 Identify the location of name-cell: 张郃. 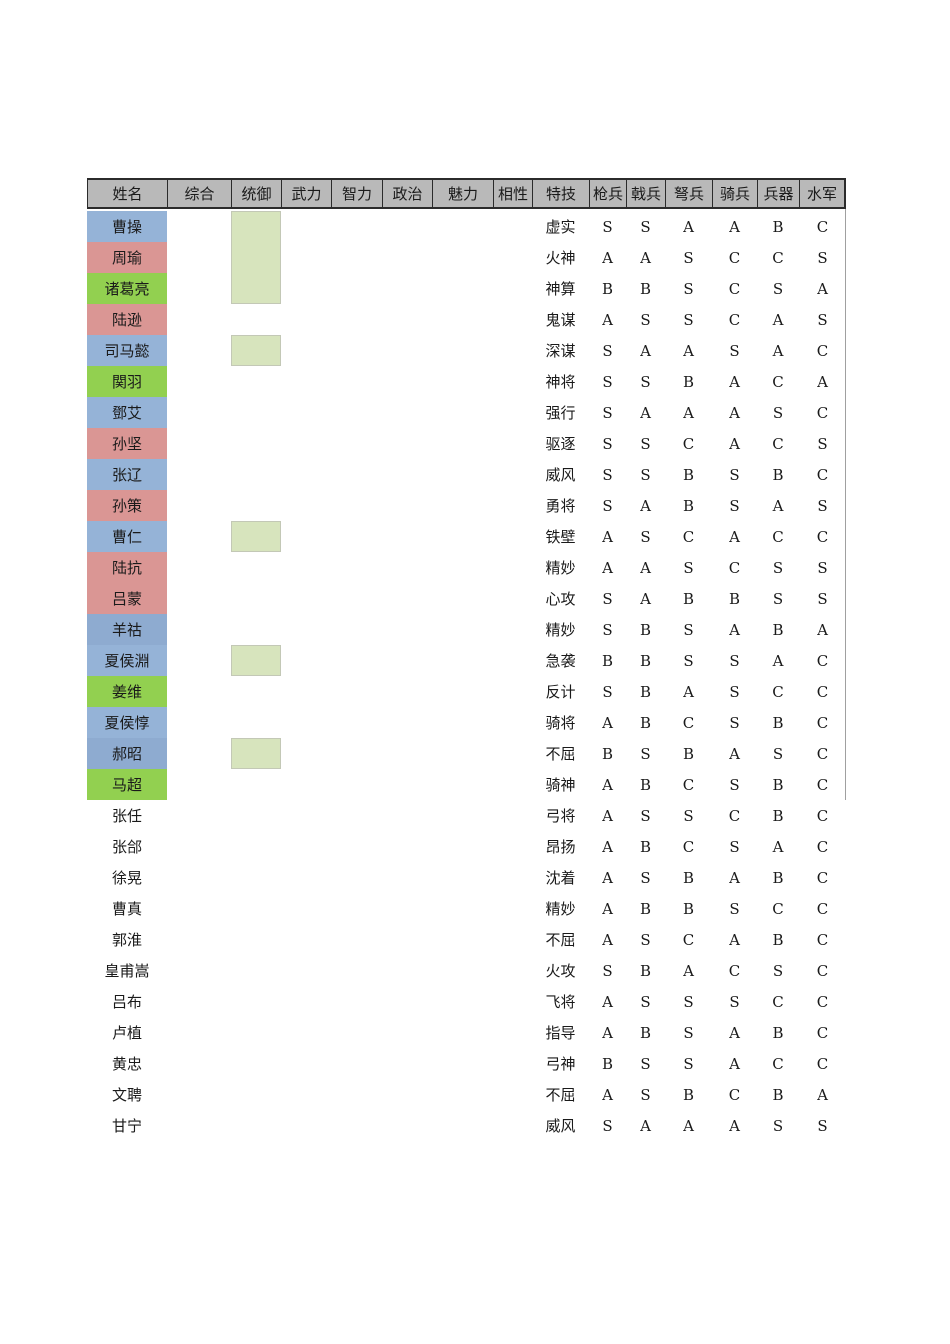
(126, 847).